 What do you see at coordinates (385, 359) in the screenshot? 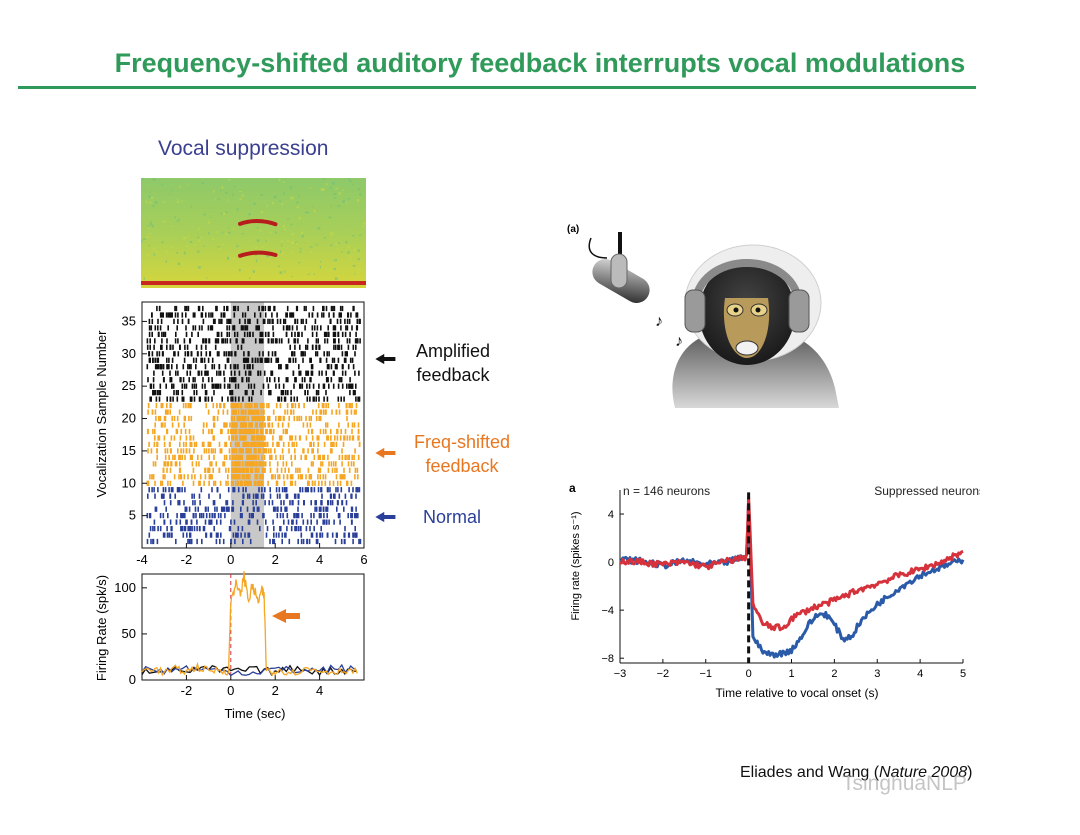
I see `amplified-arrow: 🠘` at bounding box center [385, 359].